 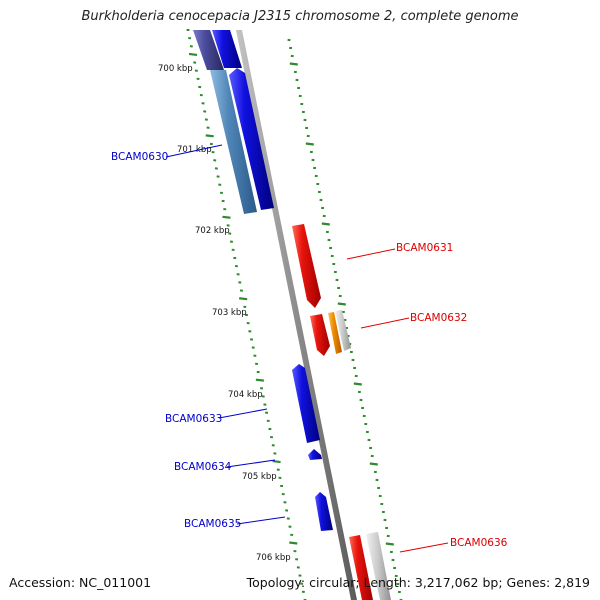 What do you see at coordinates (273, 558) in the screenshot?
I see `tick-label-706: 706 kbp` at bounding box center [273, 558].